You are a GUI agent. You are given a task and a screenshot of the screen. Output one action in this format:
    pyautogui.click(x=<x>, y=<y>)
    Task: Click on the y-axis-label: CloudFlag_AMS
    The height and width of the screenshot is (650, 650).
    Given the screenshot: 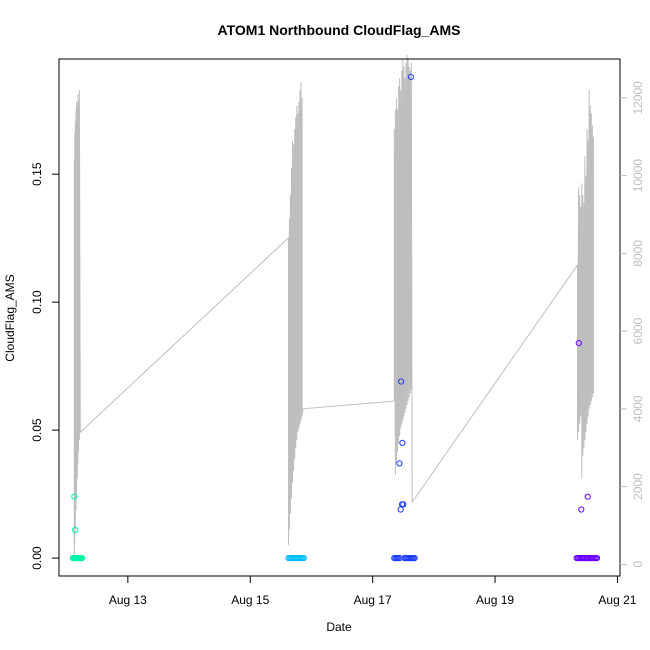 What is the action you would take?
    pyautogui.click(x=10, y=317)
    